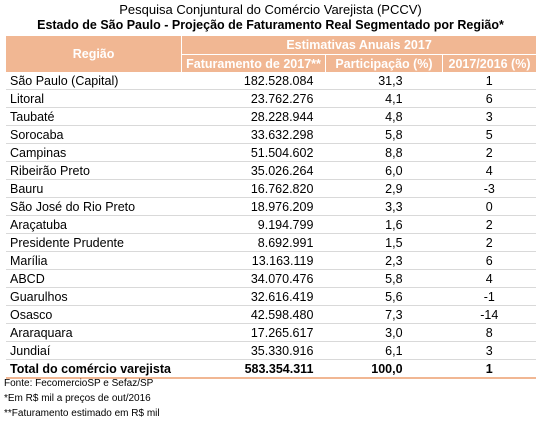 This screenshot has height=422, width=541. What do you see at coordinates (489, 81) in the screenshot?
I see `cell-variacao: 1` at bounding box center [489, 81].